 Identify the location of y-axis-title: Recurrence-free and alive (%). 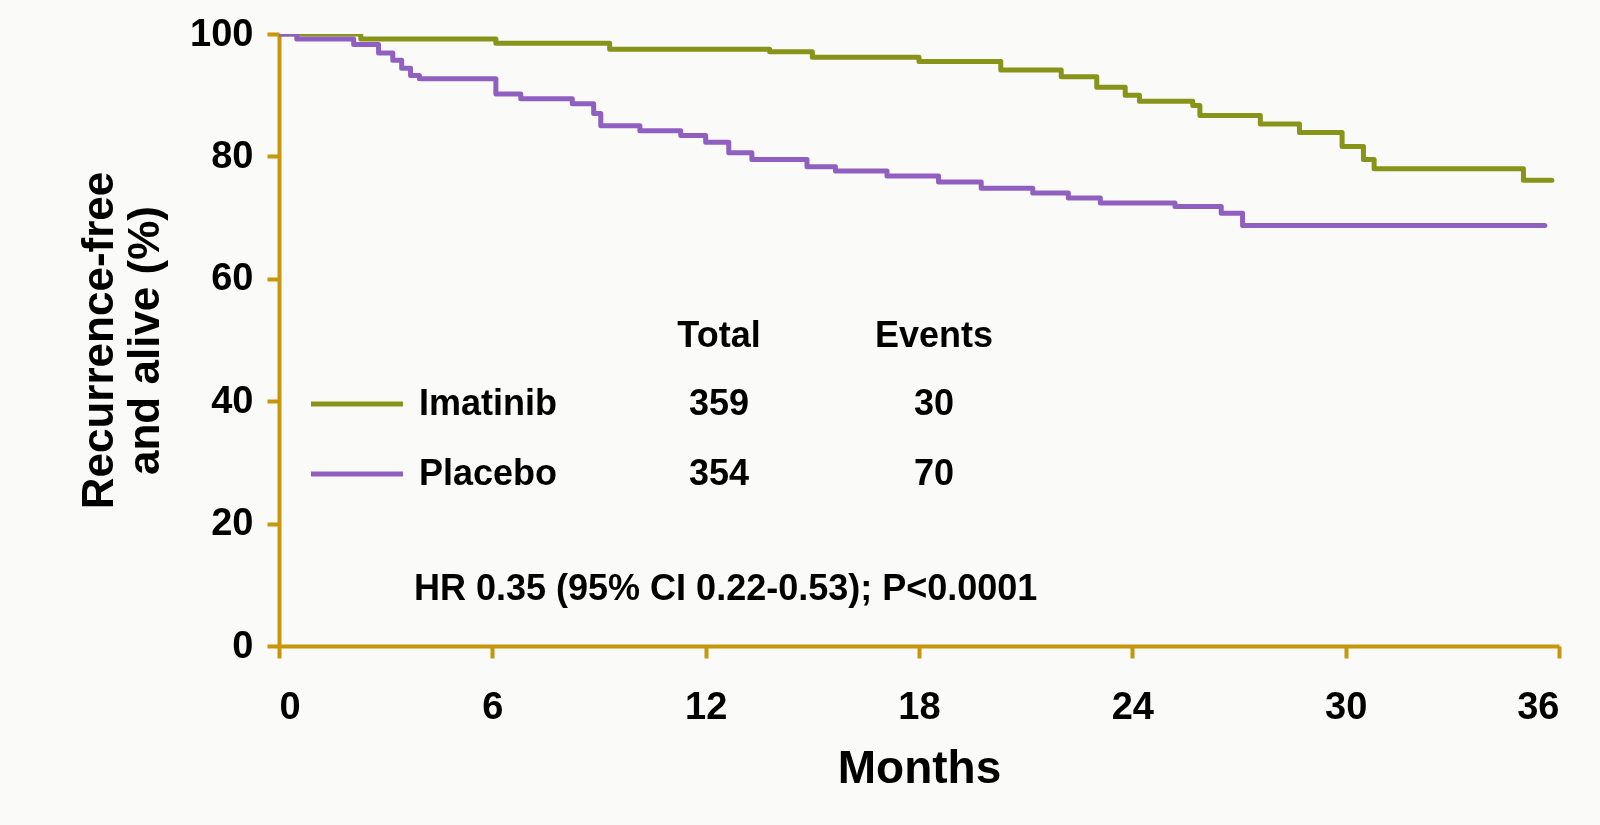
(121, 340).